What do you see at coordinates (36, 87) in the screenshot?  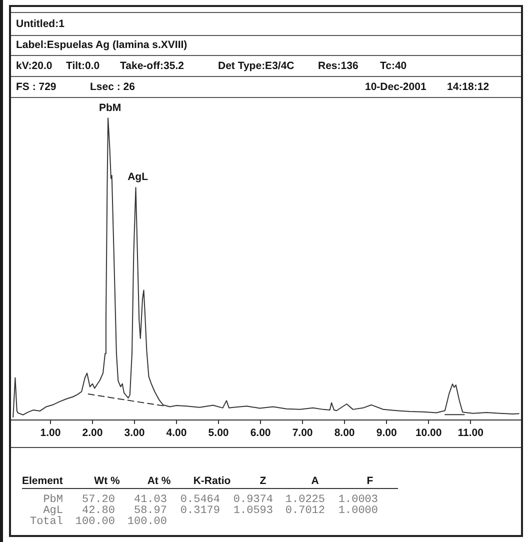 I see `text: FS : 729` at bounding box center [36, 87].